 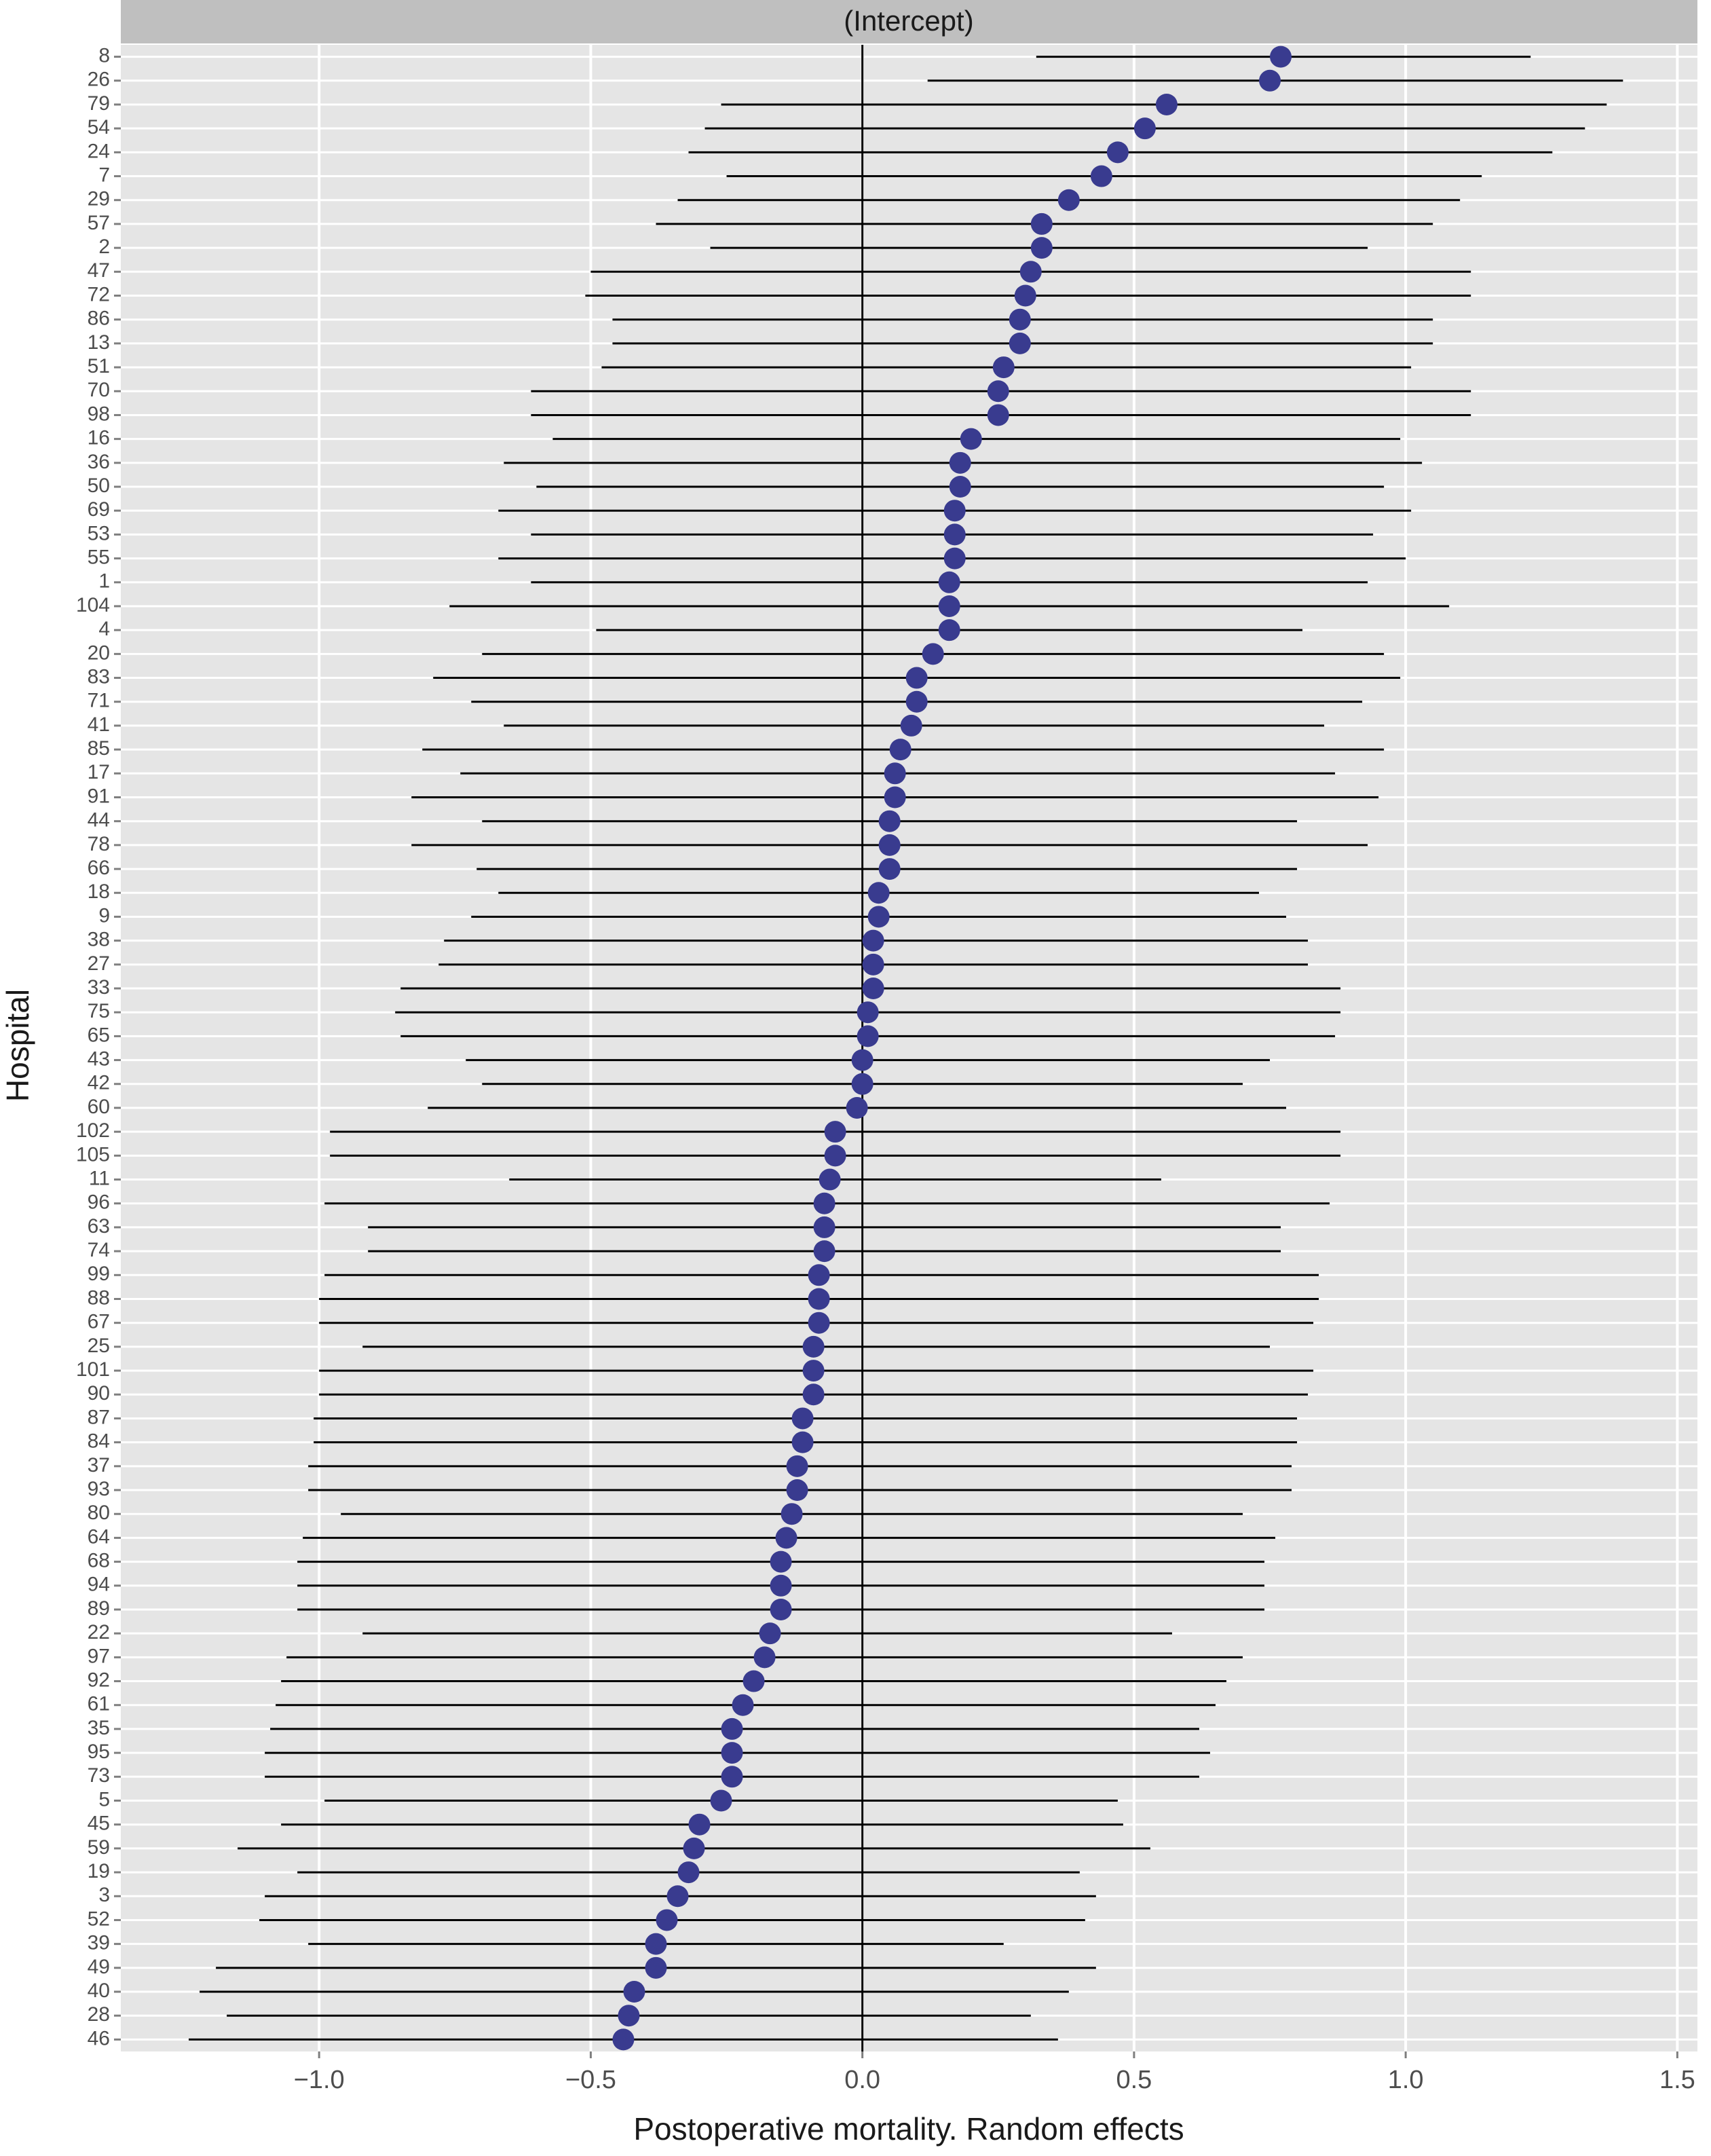 I want to click on y-tick-label: 19, so click(x=99, y=1871).